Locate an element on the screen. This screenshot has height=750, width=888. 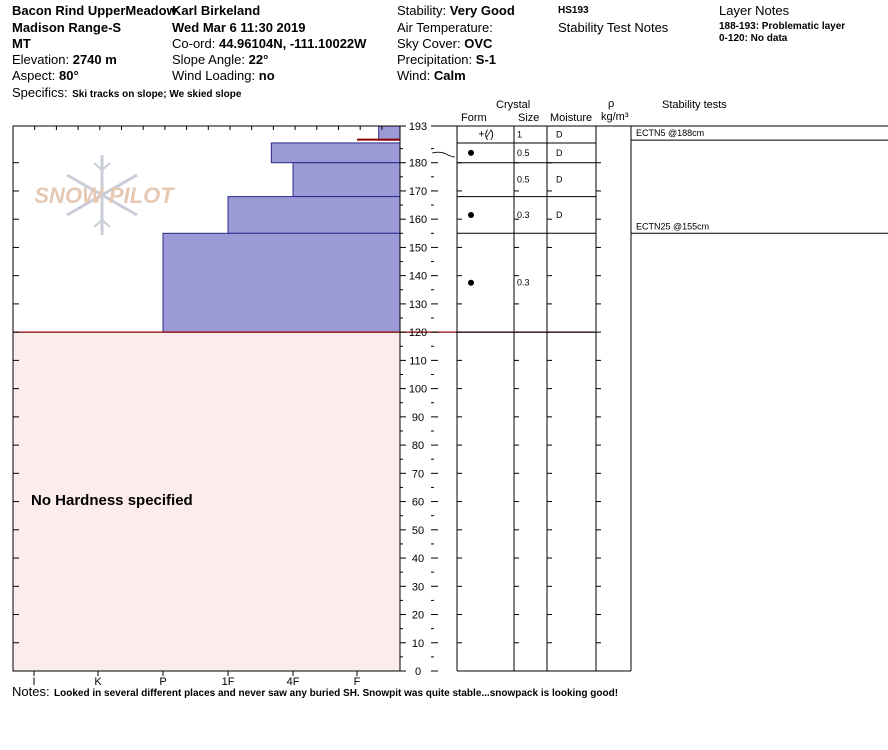
logo-text: SNOW PILOT is located at coordinates (104, 195).